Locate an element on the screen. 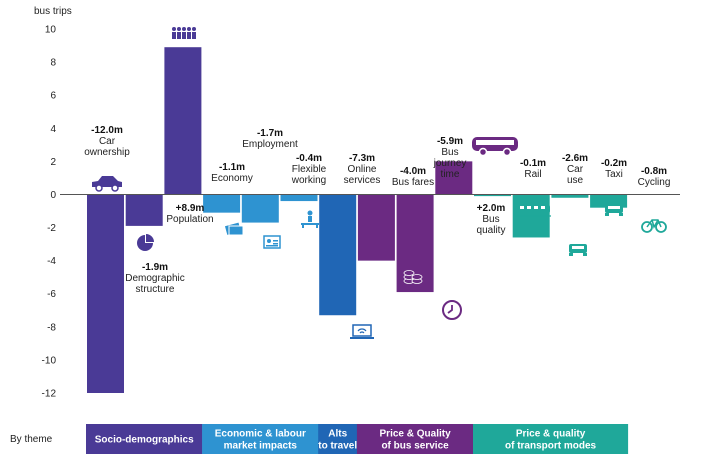 Image resolution: width=702 pixels, height=456 pixels. coins-icon is located at coordinates (413, 277).